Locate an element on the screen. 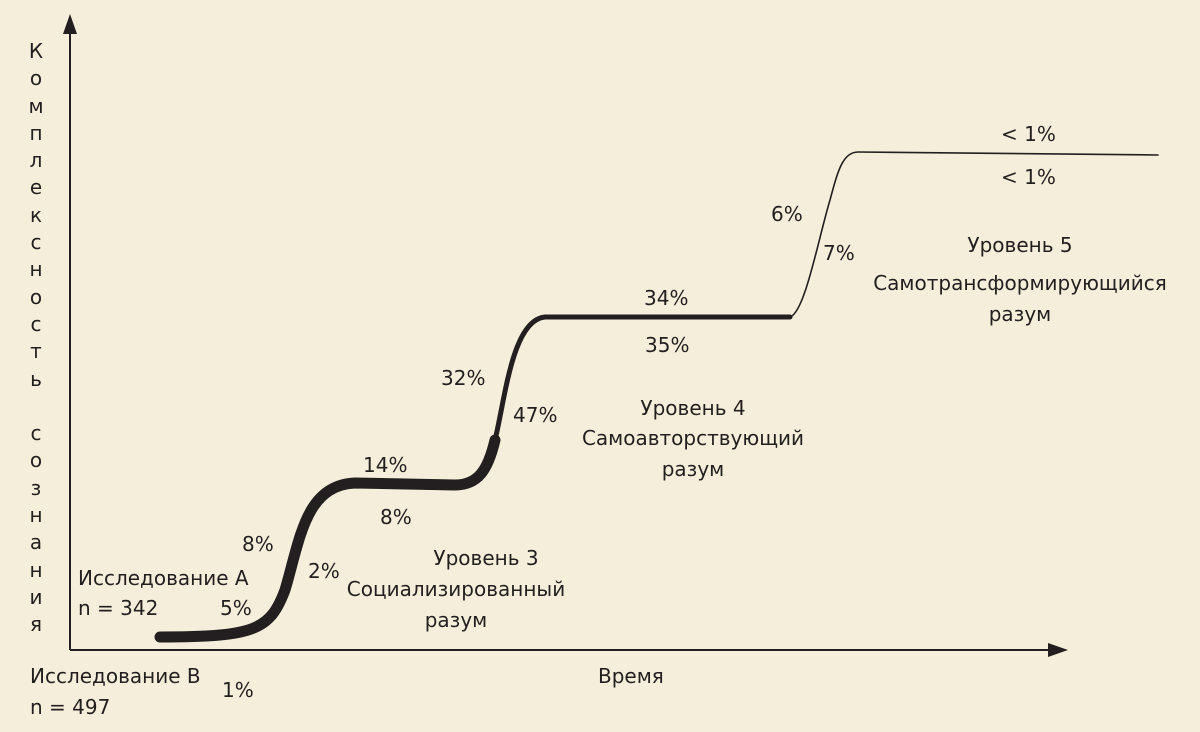 The image size is (1200, 732). y-axis-label-char: и is located at coordinates (36, 596).